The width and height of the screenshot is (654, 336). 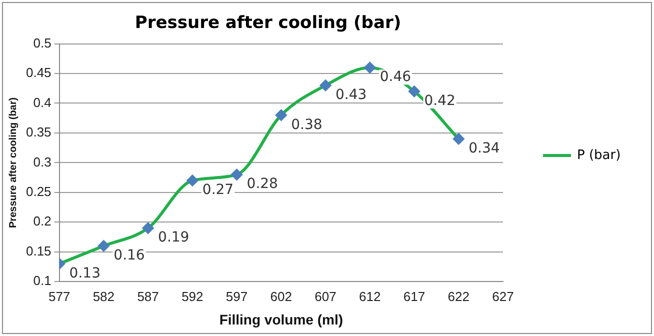 What do you see at coordinates (39, 192) in the screenshot?
I see `y-tick-label: 0.25` at bounding box center [39, 192].